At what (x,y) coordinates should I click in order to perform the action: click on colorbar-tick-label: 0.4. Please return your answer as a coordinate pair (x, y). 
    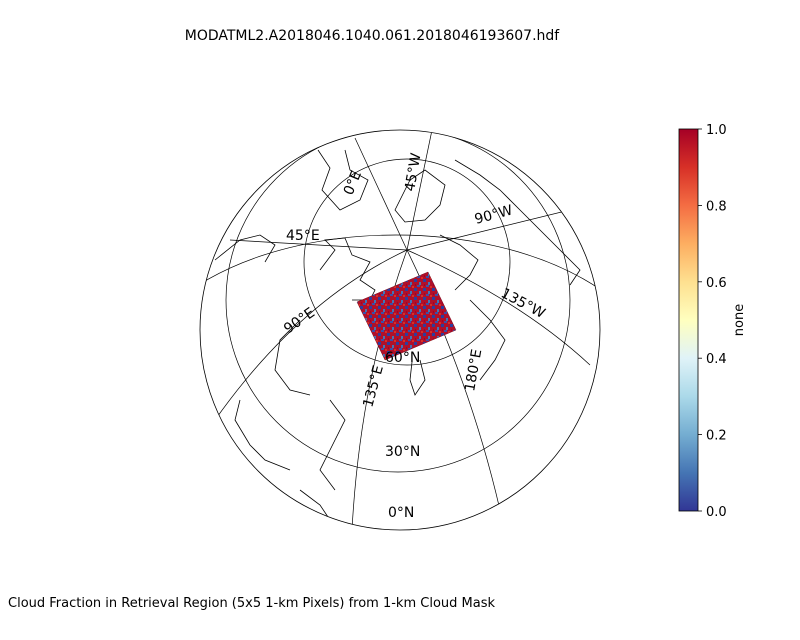
    Looking at the image, I should click on (716, 359).